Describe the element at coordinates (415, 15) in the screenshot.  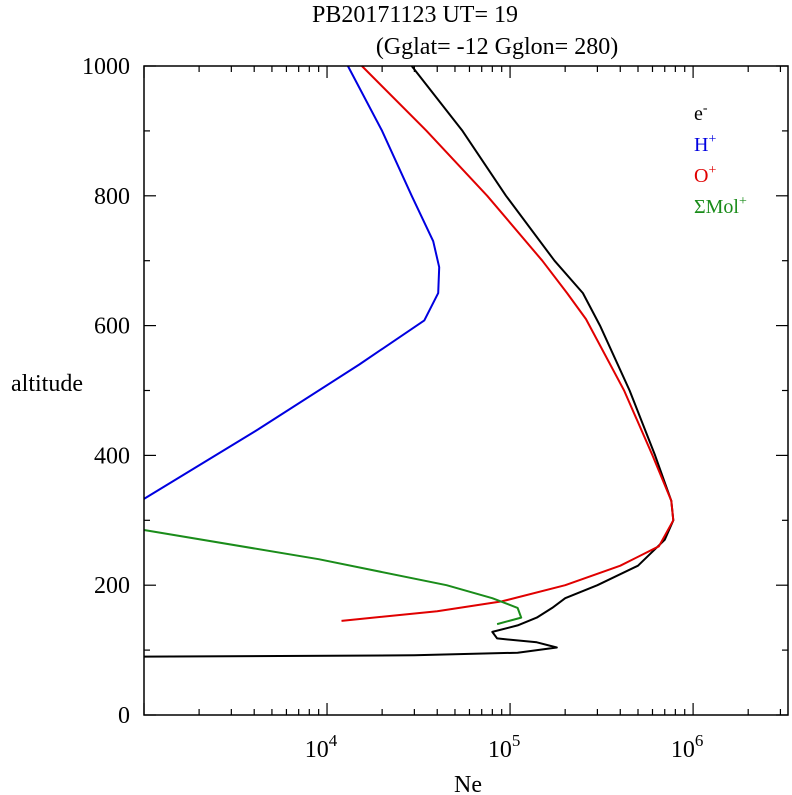
I see `chart-title: PB20171123 UT= 19` at that location.